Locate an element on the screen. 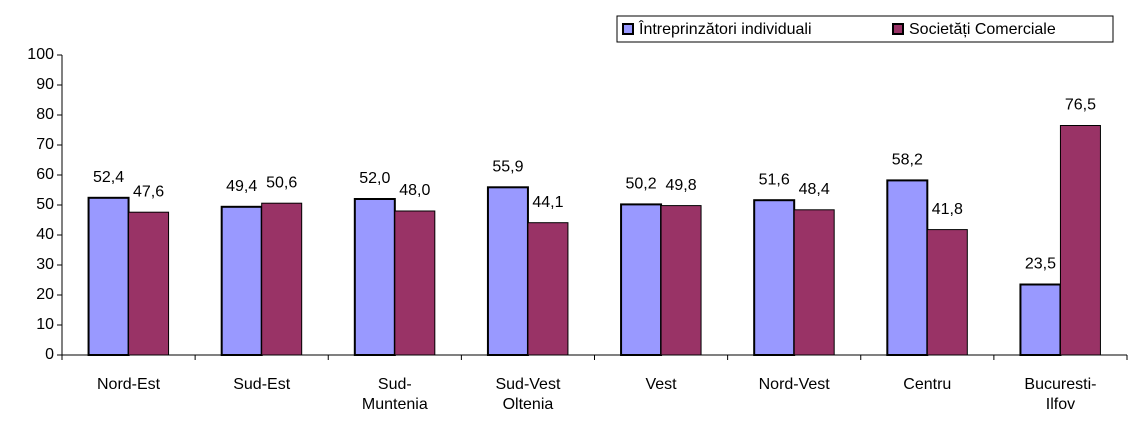  legend-label: Întreprinzători individuali is located at coordinates (725, 28).